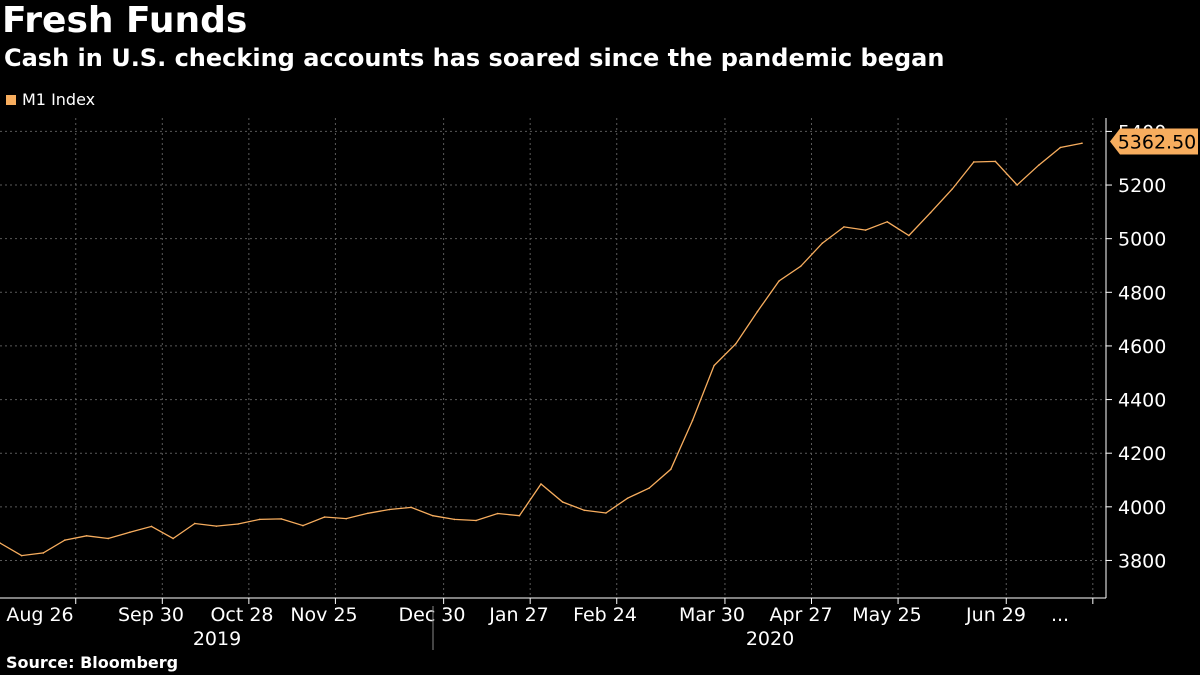 The width and height of the screenshot is (1200, 675). I want to click on x-tick-label: Jun 29, so click(995, 615).